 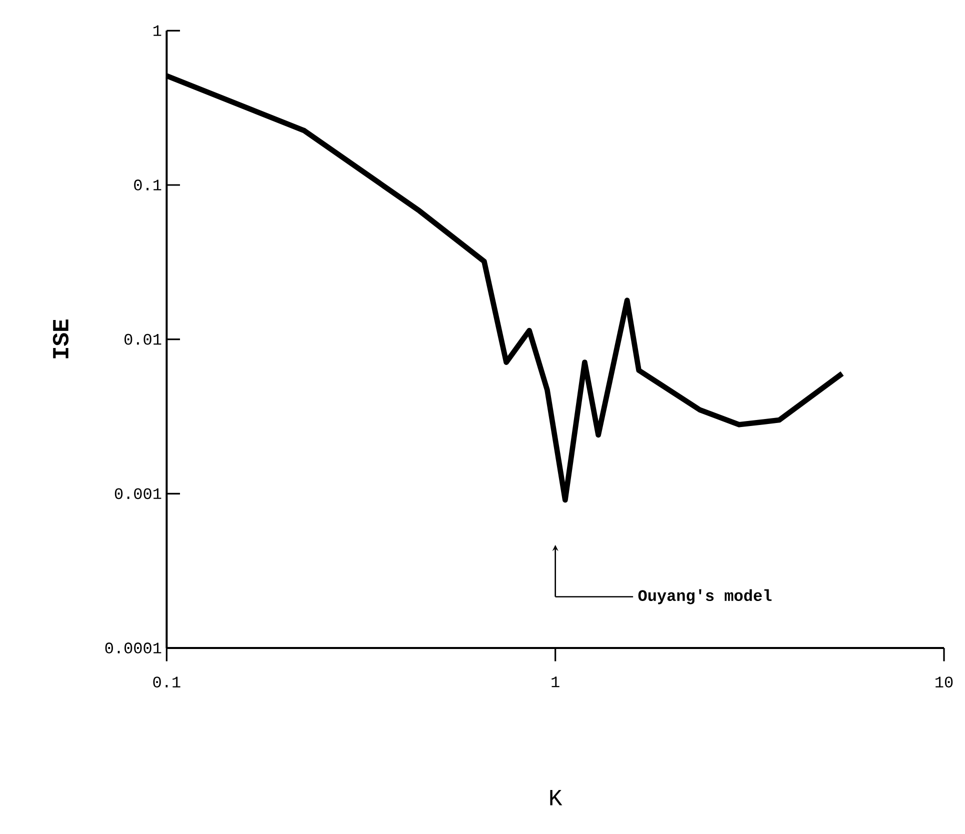 What do you see at coordinates (166, 682) in the screenshot?
I see `x-tick-label: 0.1` at bounding box center [166, 682].